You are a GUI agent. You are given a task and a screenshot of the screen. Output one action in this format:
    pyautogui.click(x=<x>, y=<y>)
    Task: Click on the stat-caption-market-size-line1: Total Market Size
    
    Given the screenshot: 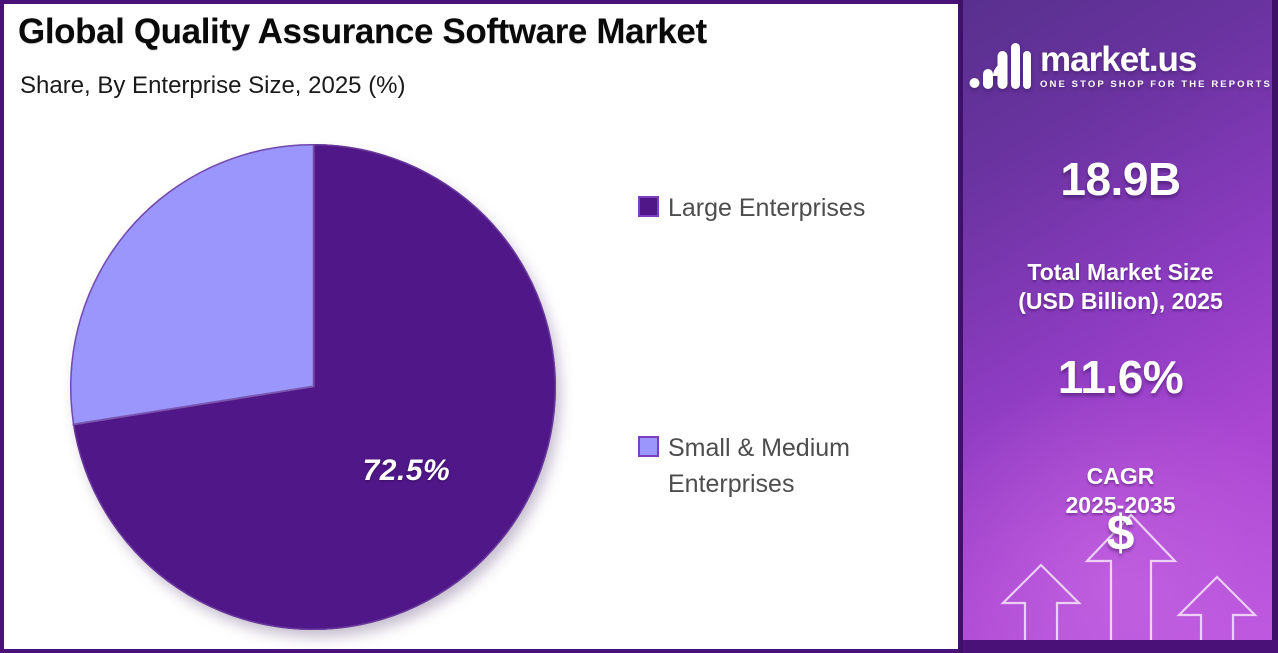 What is the action you would take?
    pyautogui.click(x=1120, y=272)
    